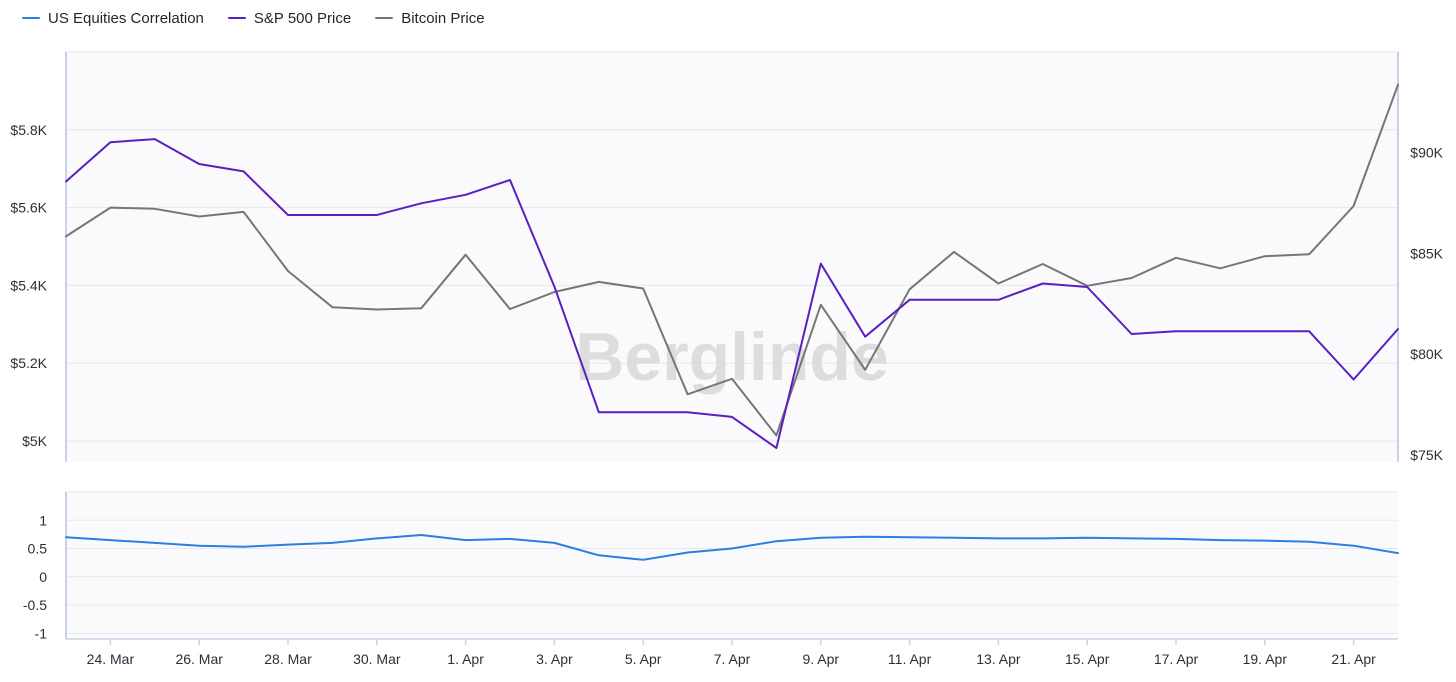 The image size is (1456, 682). What do you see at coordinates (910, 659) in the screenshot?
I see `x-axis-tick-label: 11. Apr` at bounding box center [910, 659].